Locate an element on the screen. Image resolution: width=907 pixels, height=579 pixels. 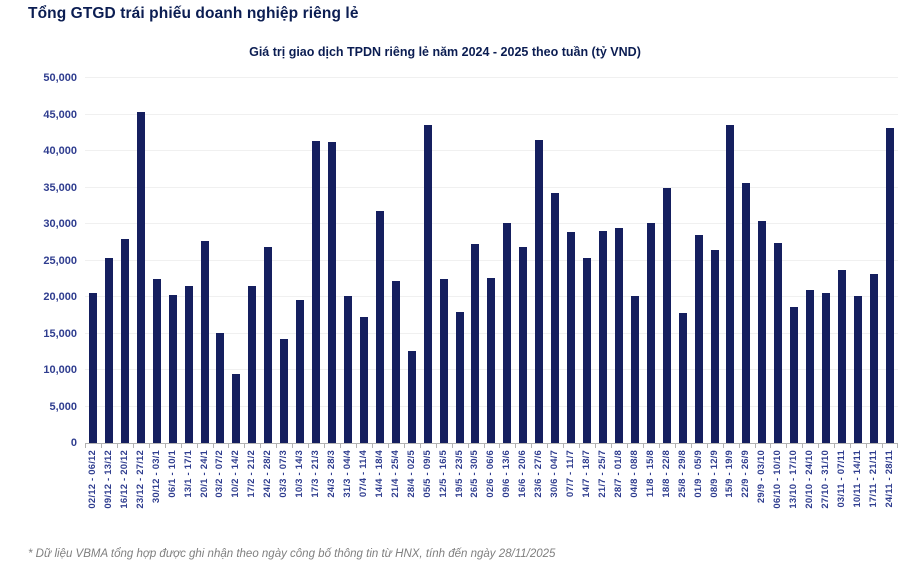
bar-03/3 - 07/3 is located at coordinates (284, 391).